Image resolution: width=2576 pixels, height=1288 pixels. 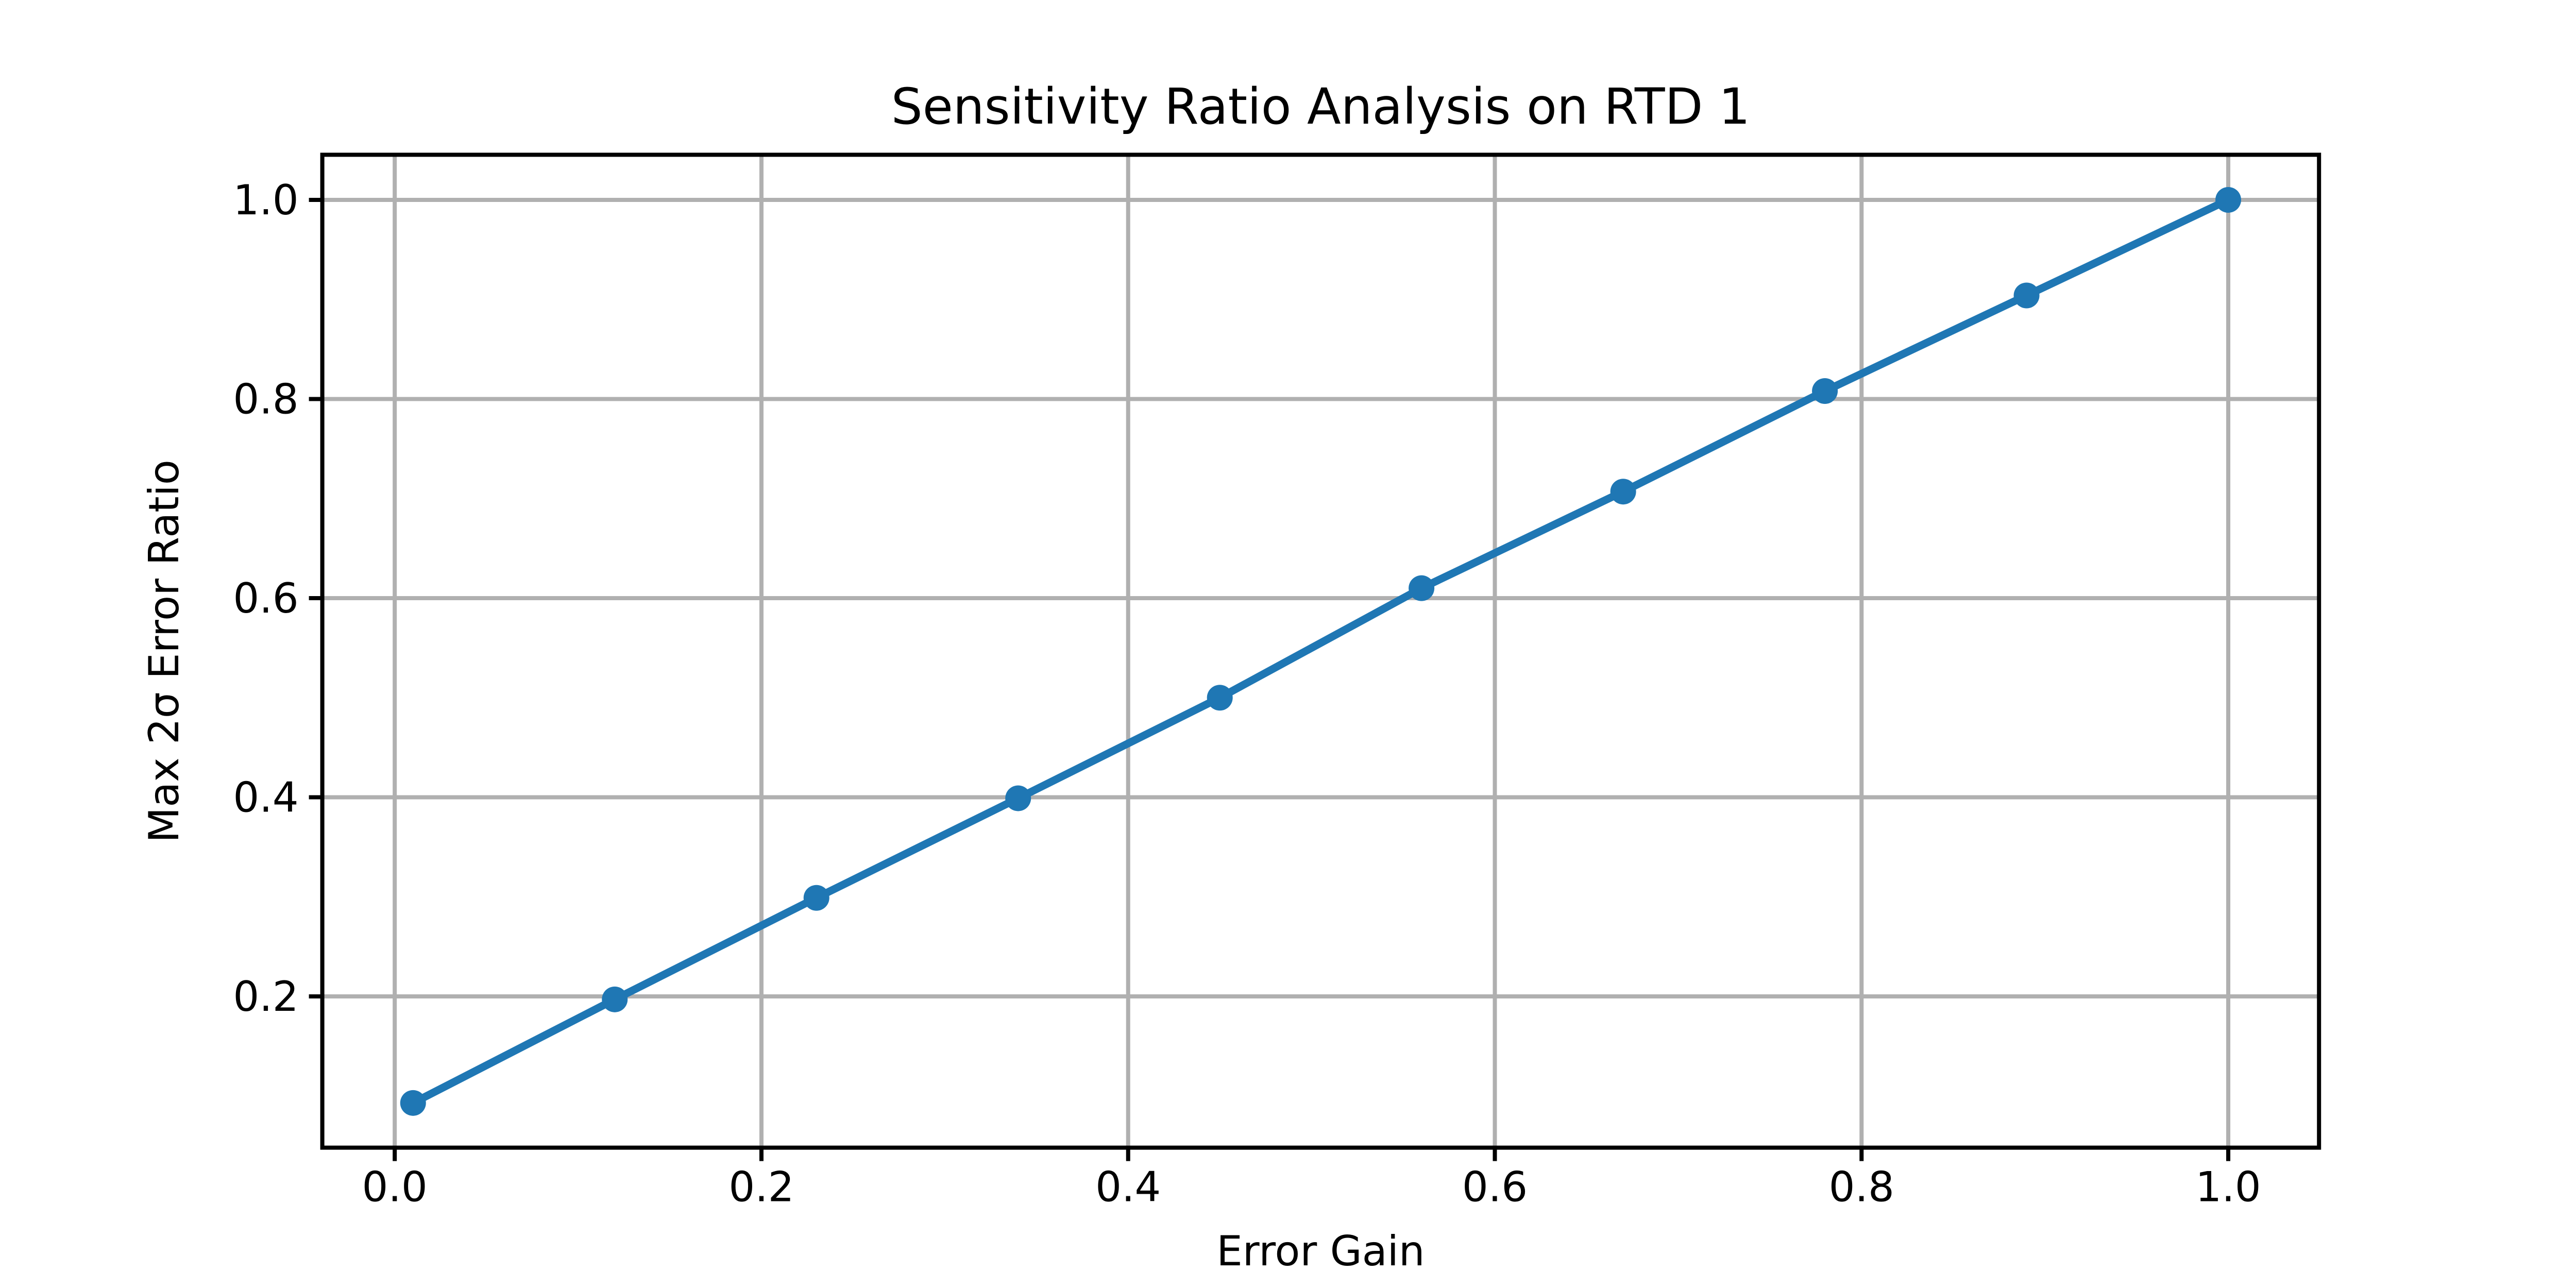 I want to click on y-tick-label: 0.2, so click(x=265, y=997).